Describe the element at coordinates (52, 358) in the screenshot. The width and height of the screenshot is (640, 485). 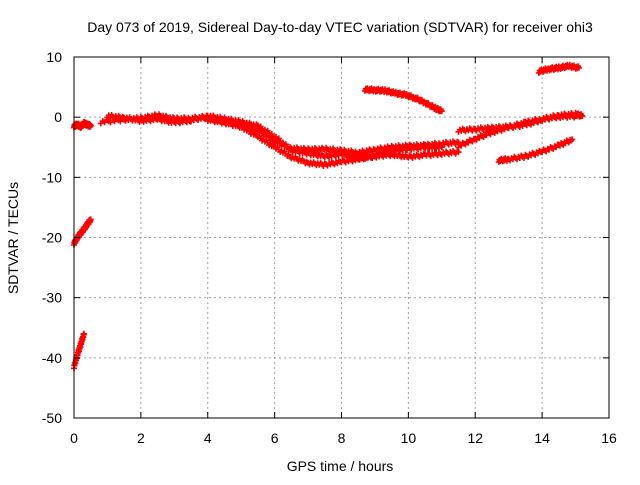
I see `y-tick-label: -40` at that location.